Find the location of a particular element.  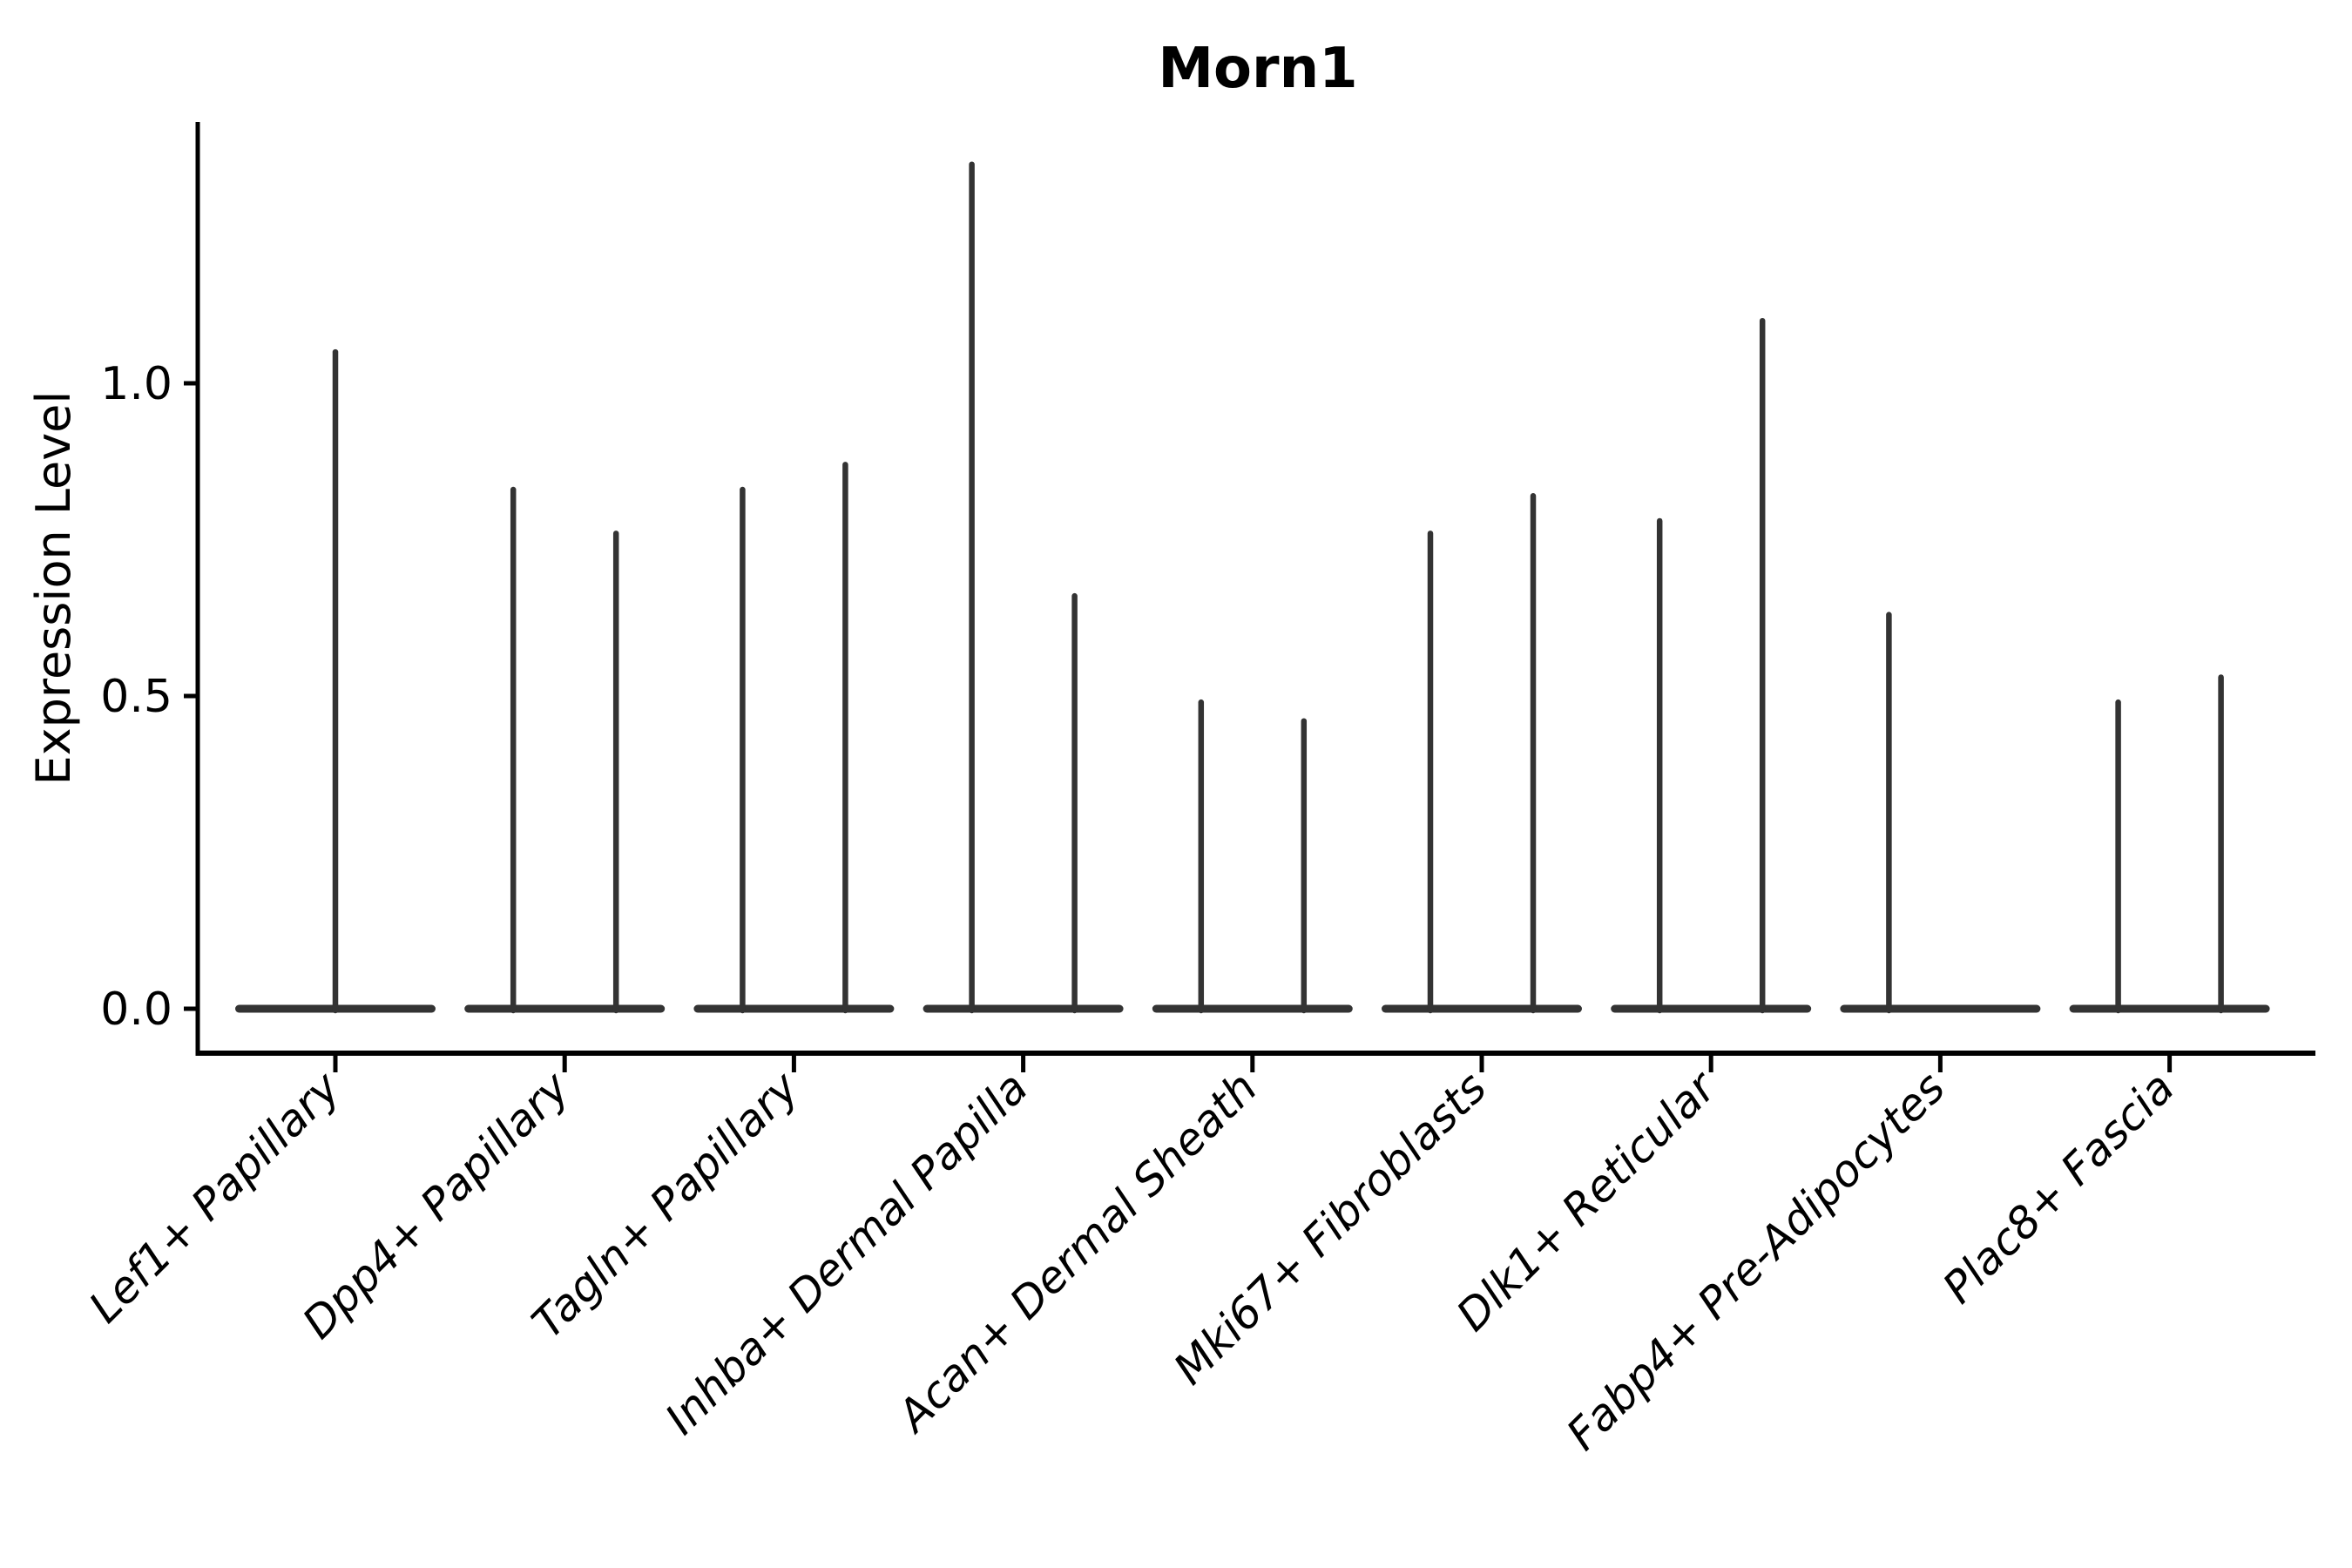

y-tick-label: 0.0 is located at coordinates (136, 1009).